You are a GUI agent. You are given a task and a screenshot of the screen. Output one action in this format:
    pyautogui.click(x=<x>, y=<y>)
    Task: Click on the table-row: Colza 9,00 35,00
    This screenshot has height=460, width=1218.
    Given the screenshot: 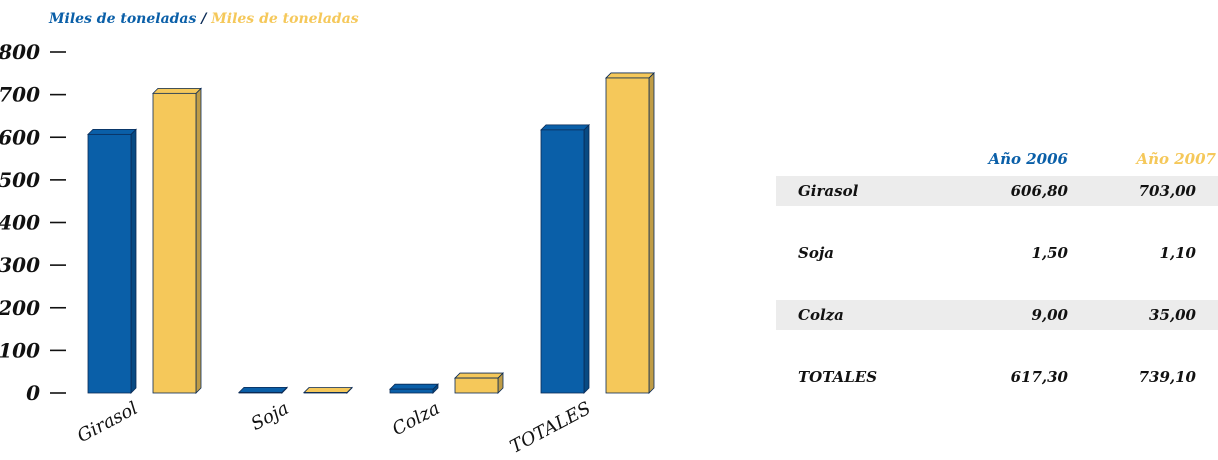 What is the action you would take?
    pyautogui.click(x=997, y=315)
    